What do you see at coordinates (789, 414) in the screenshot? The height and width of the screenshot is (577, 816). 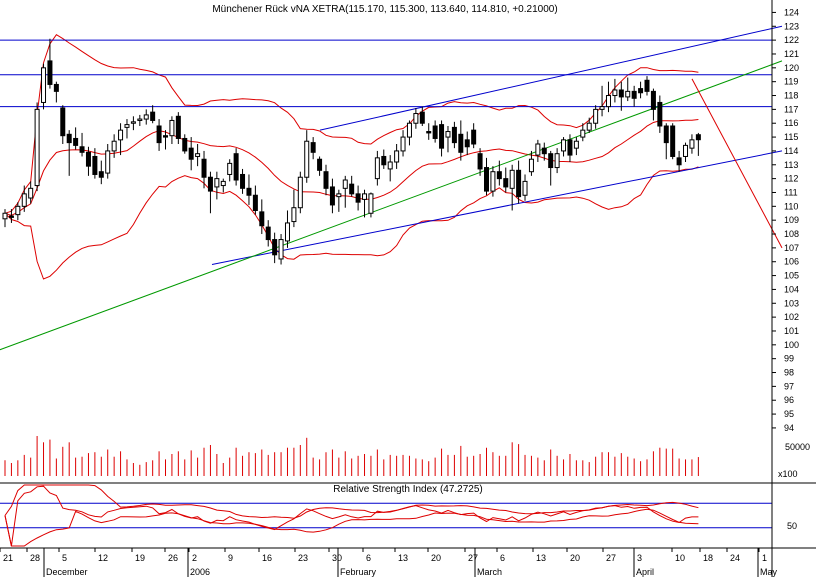 I see `price-tick-label: 95` at bounding box center [789, 414].